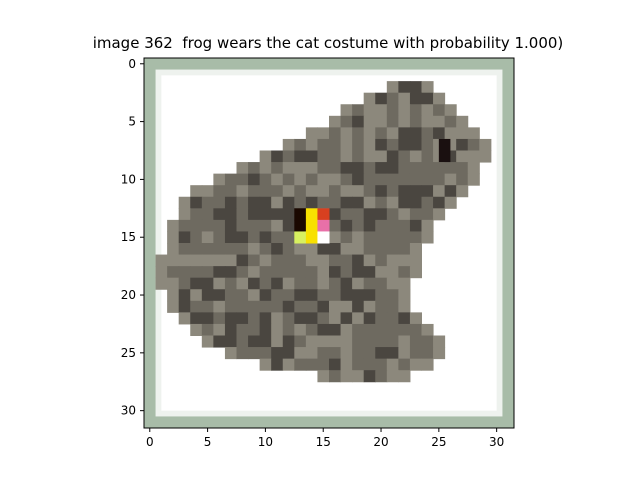 This screenshot has width=640, height=480. What do you see at coordinates (265, 442) in the screenshot?
I see `x-tick-label: 10` at bounding box center [265, 442].